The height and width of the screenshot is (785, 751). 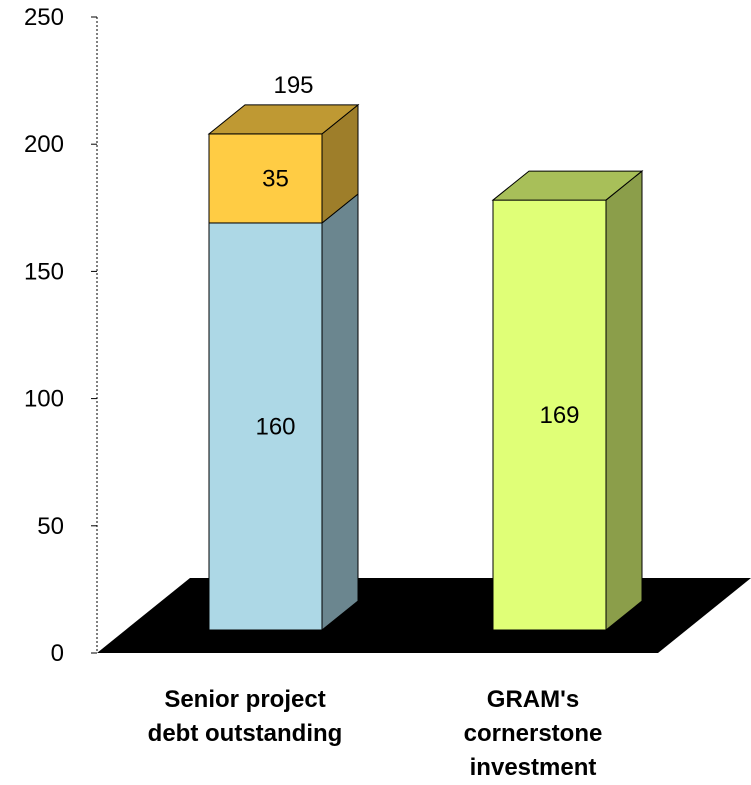 I want to click on bar-value-label: 35, so click(x=275, y=178).